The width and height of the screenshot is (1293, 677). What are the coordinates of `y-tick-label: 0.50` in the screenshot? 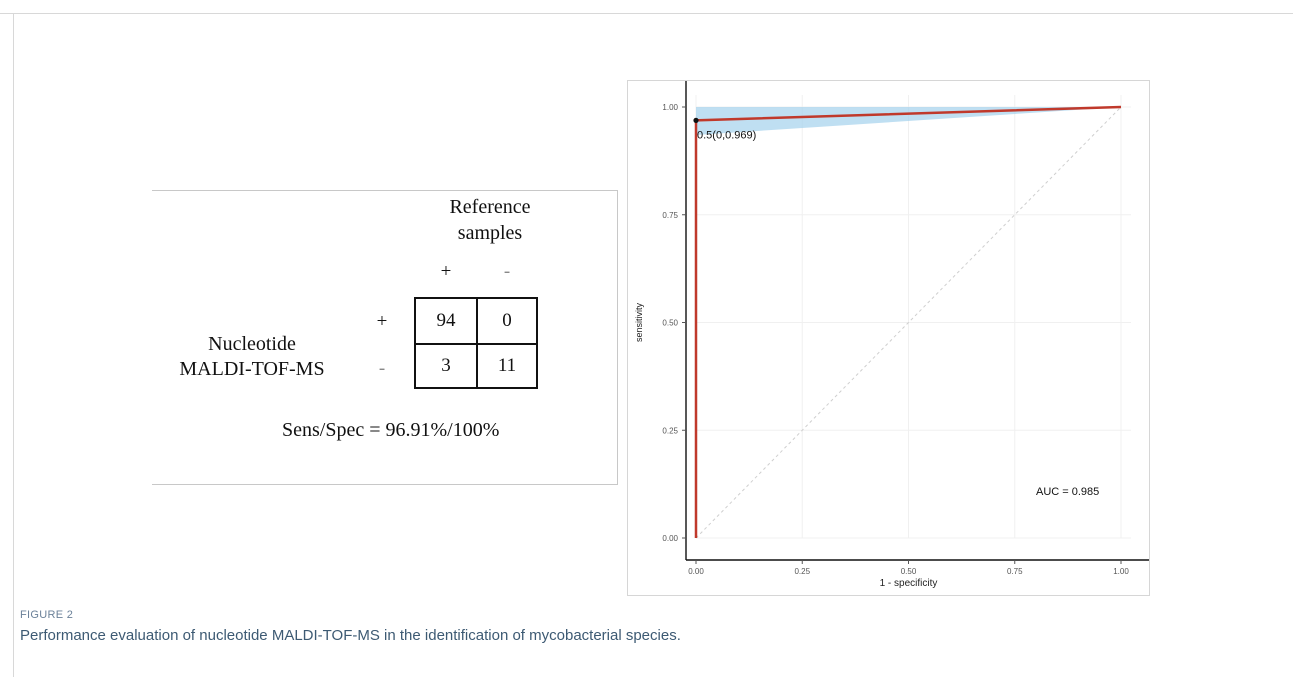 It's located at (670, 323).